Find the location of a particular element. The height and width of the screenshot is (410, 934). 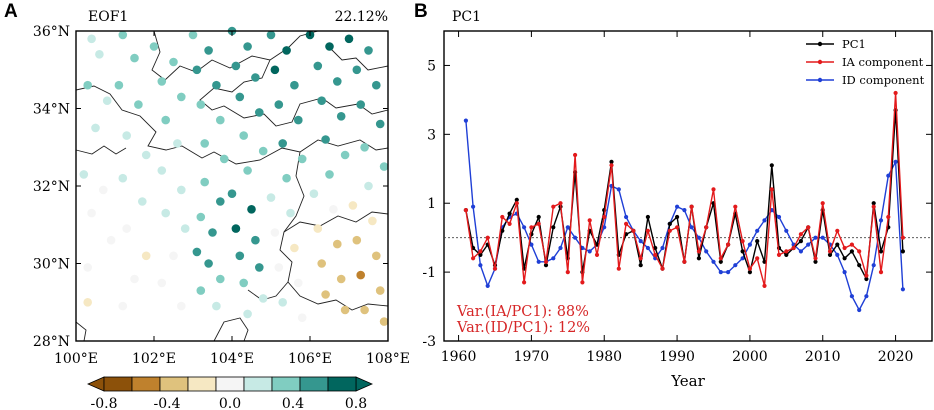

lon-label-2: 104°E is located at coordinates (232, 359).